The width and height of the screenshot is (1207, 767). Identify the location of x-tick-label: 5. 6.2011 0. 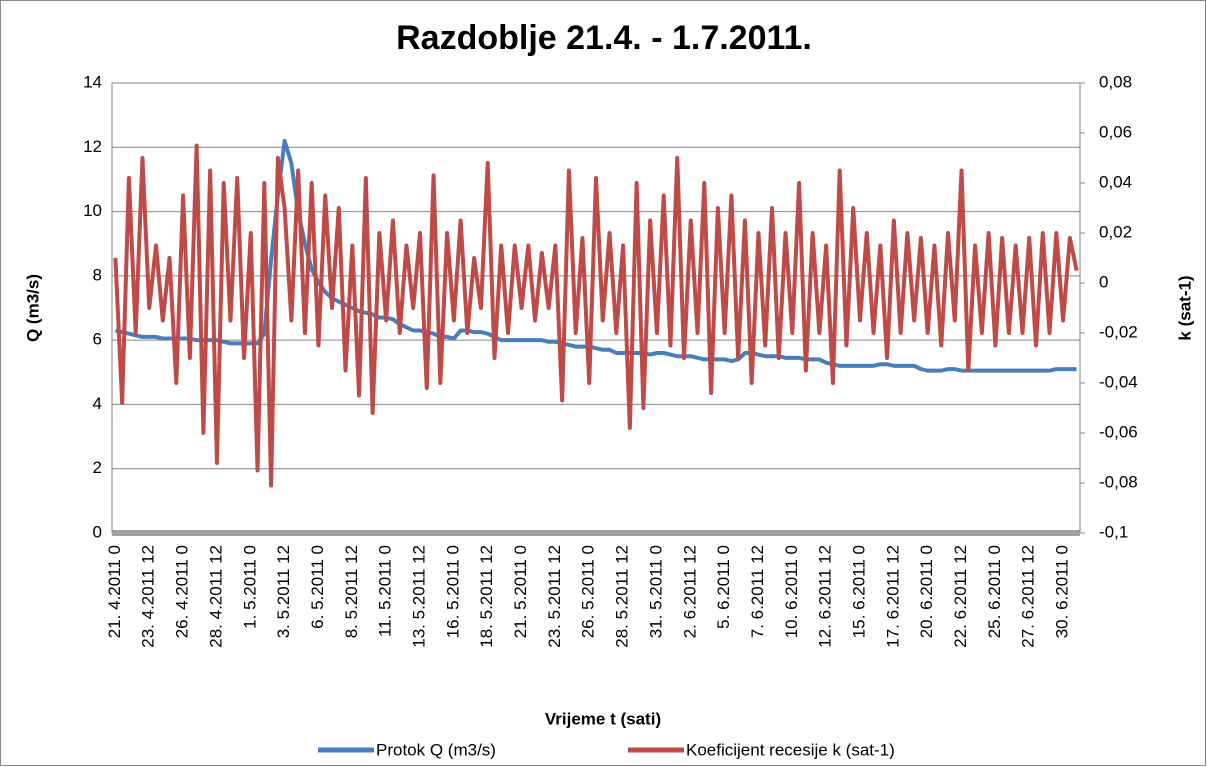
(723, 587).